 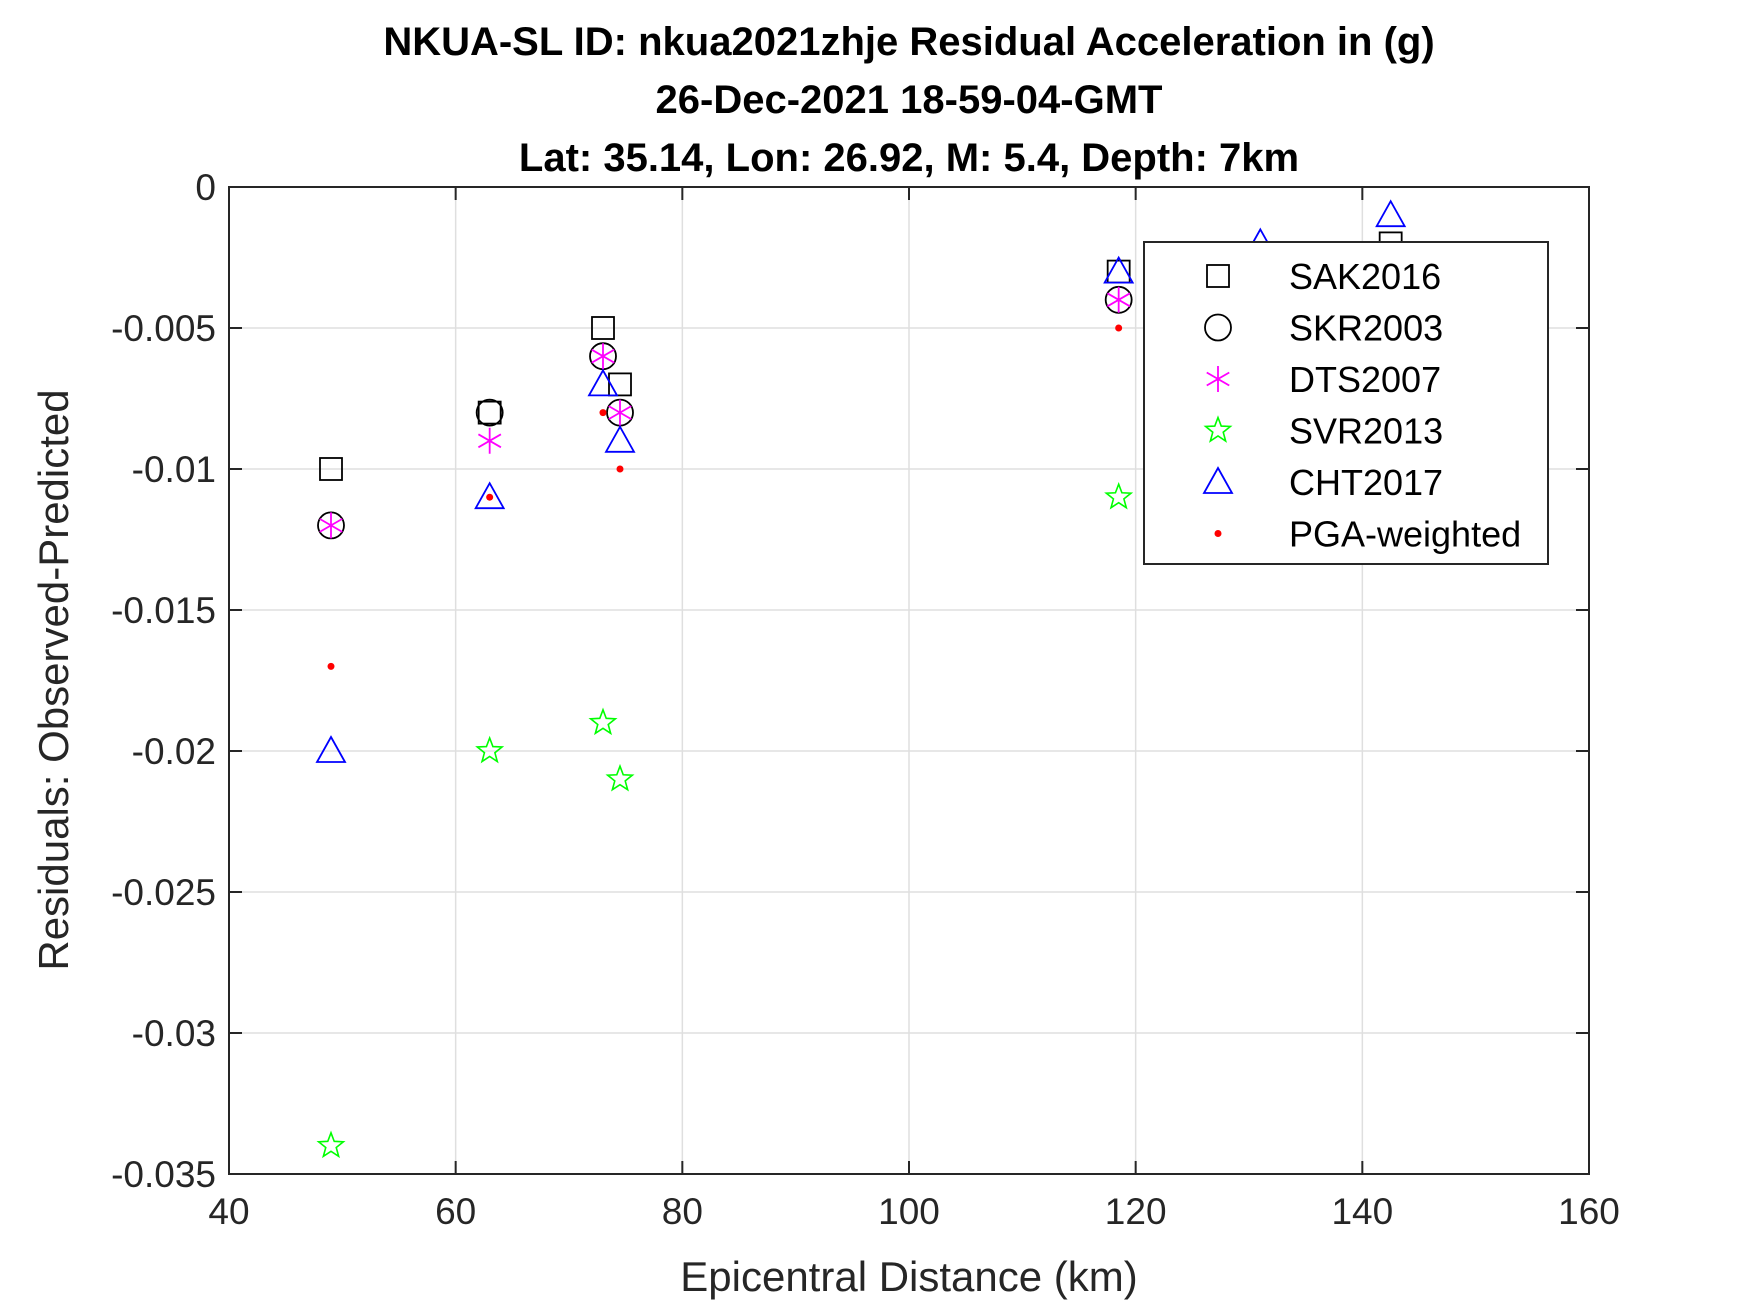 I want to click on point-skr2003, so click(x=489, y=412).